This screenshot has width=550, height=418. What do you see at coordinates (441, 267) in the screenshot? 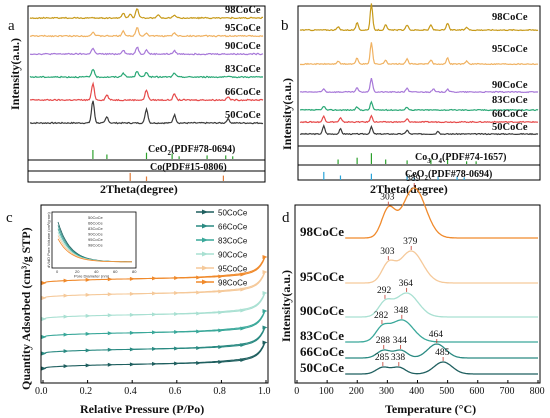
I see `tpd-curve-95CoCe` at bounding box center [441, 267].